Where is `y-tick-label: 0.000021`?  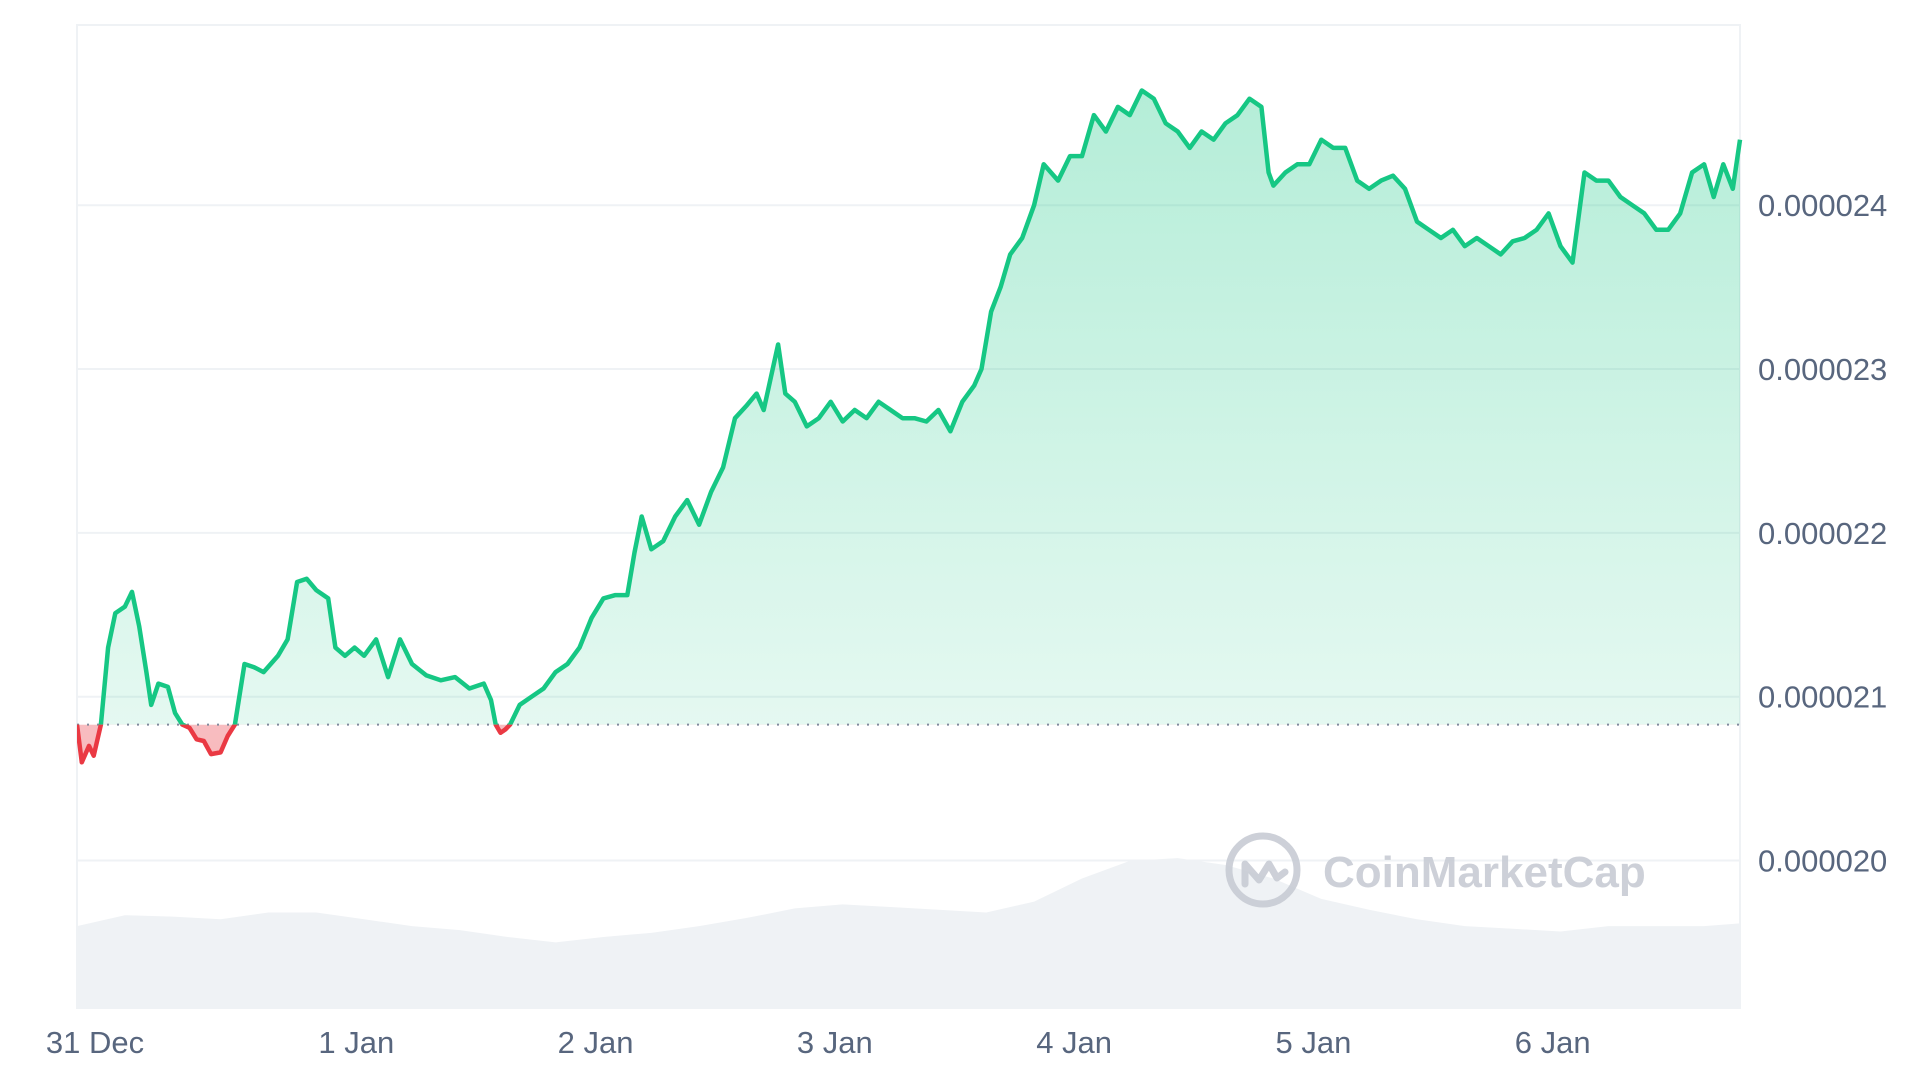 y-tick-label: 0.000021 is located at coordinates (1822, 697).